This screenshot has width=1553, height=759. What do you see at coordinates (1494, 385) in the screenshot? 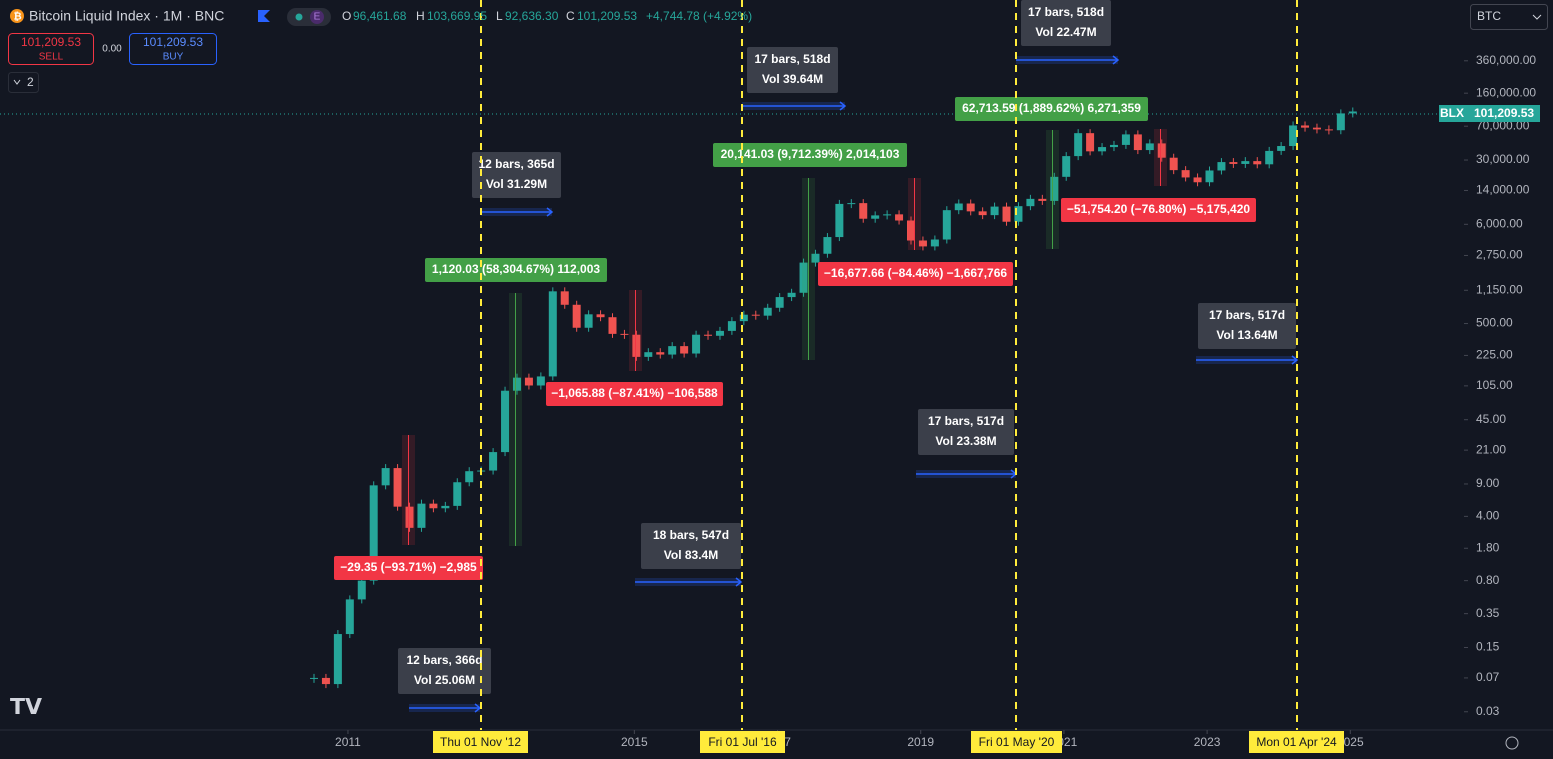
I see `y-tick-label: 105.00` at bounding box center [1494, 385].